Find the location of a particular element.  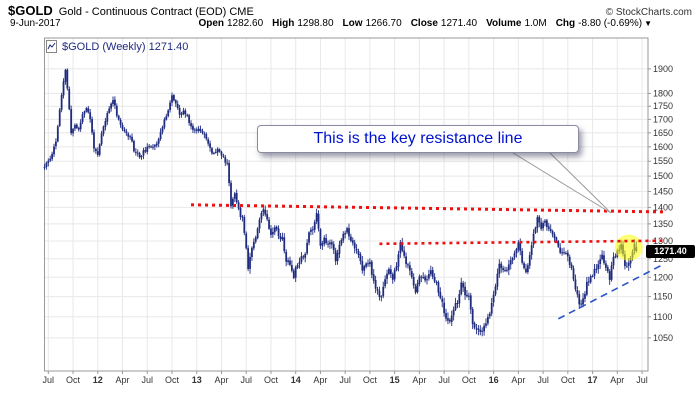

quote-change-label: Chg is located at coordinates (565, 23).